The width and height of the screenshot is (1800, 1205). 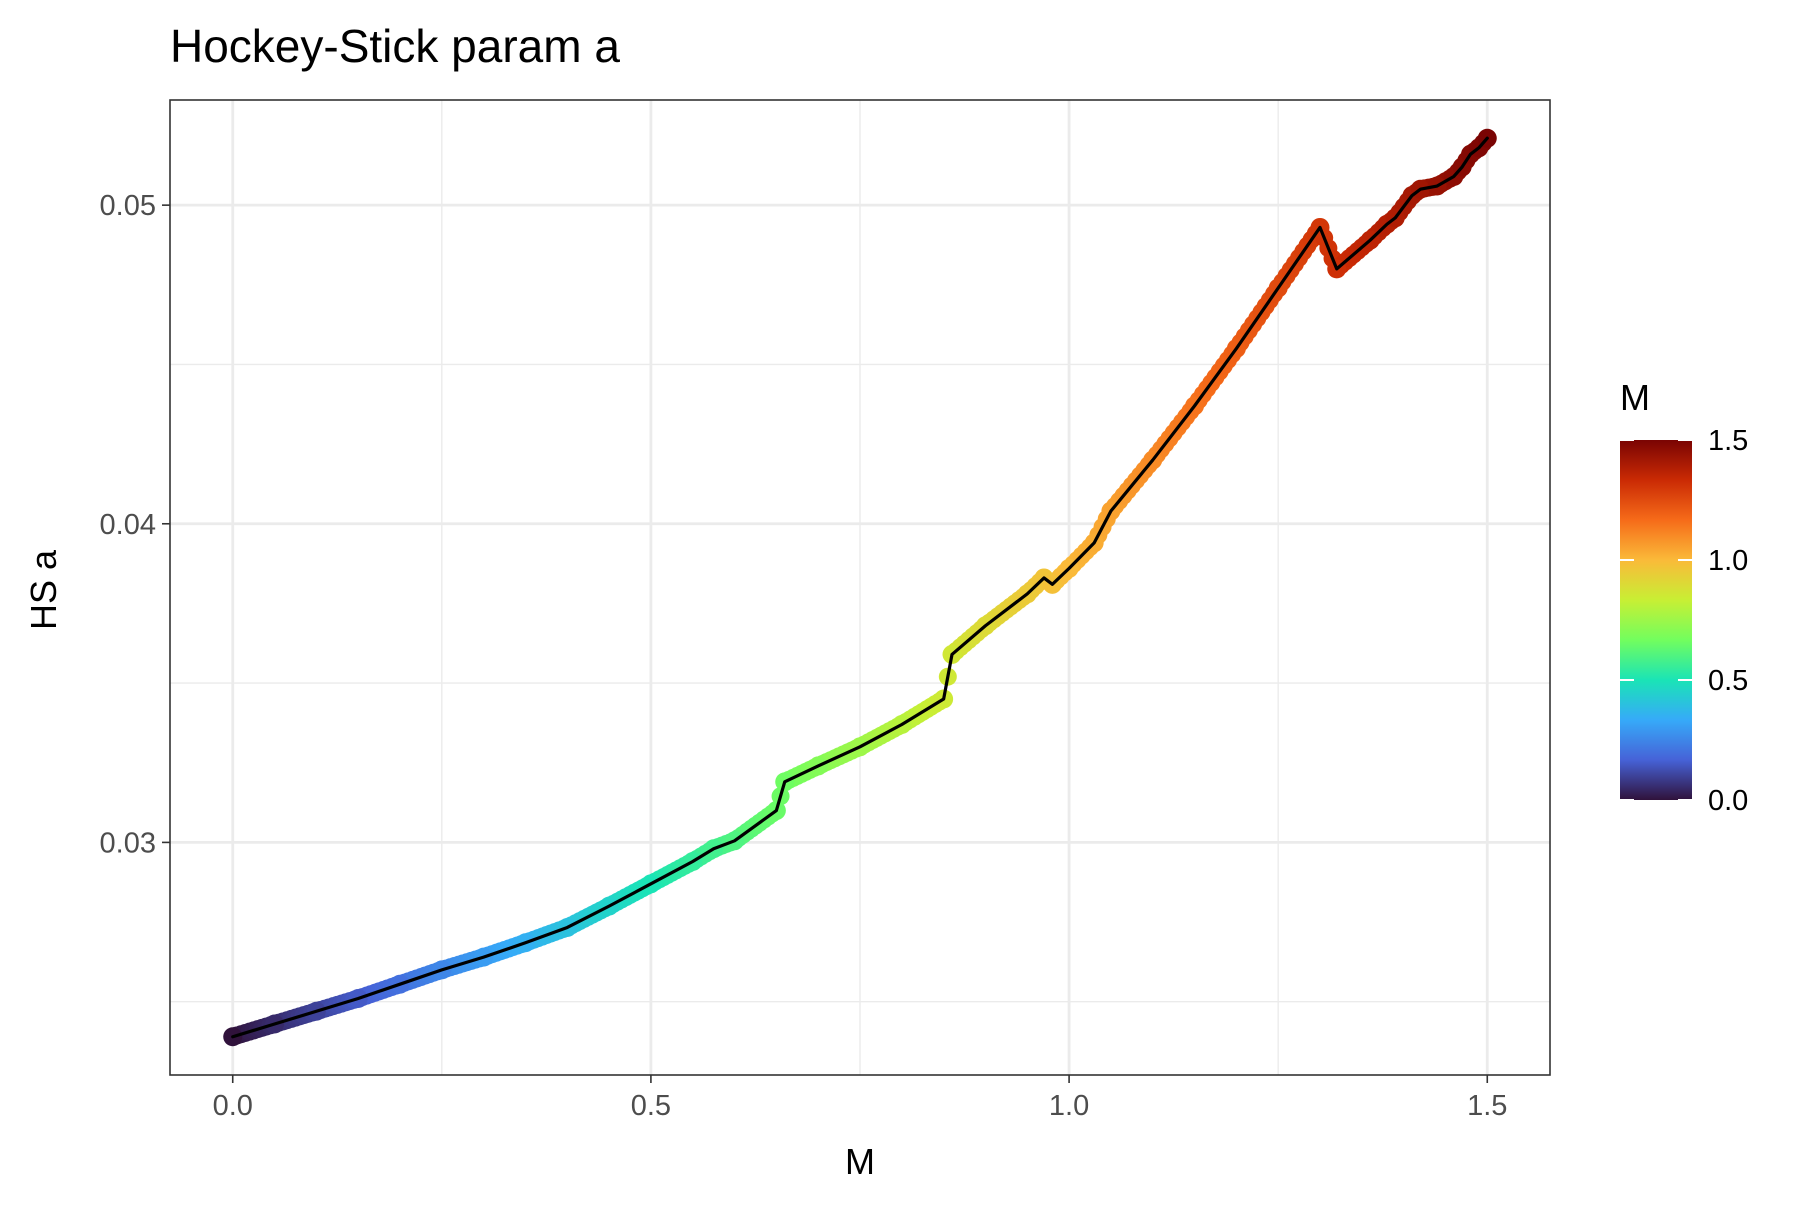 I want to click on y-tick-label: 0.05, so click(x=128, y=206).